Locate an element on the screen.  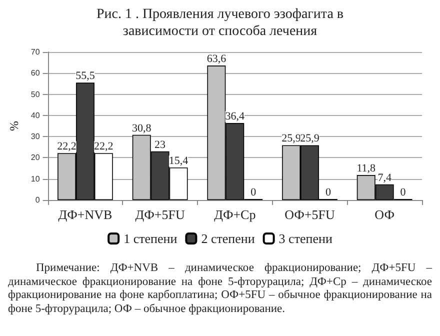
y-tick-label: 20 is located at coordinates (35, 157).